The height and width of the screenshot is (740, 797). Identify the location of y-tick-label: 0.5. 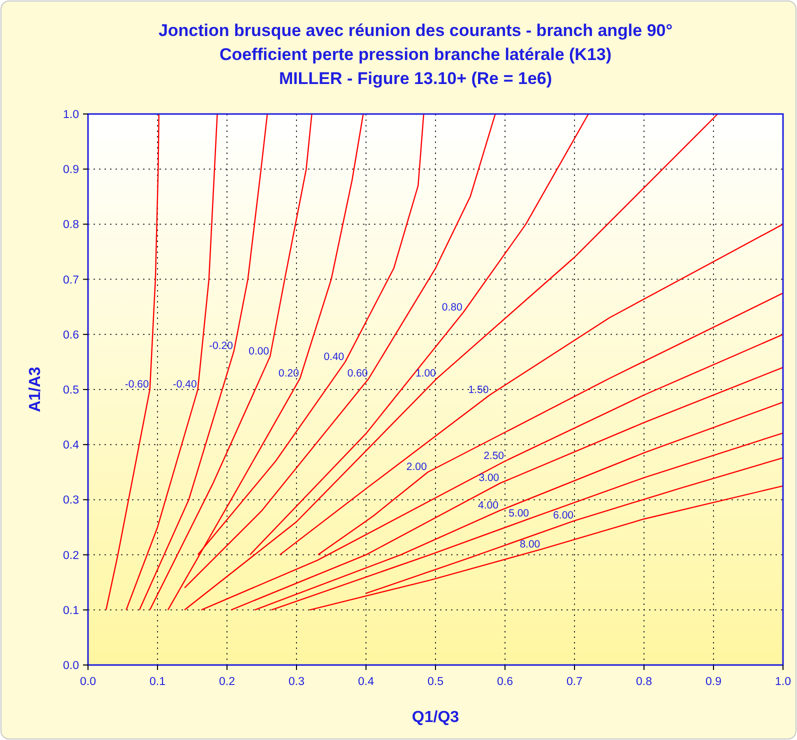
(71, 390).